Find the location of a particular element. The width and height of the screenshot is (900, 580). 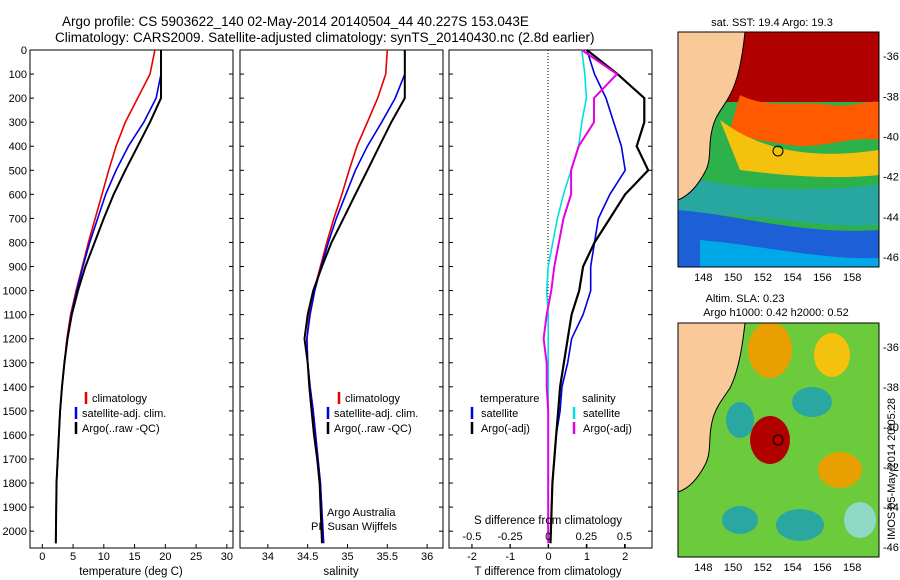

sst-yellow-band is located at coordinates (799, 149).